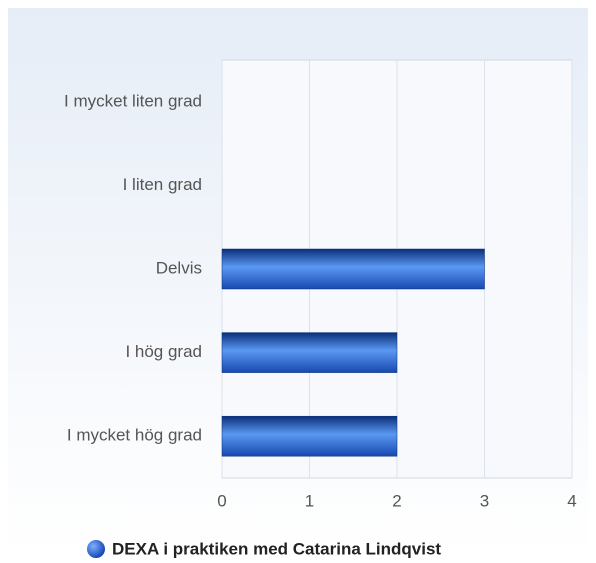 This screenshot has height=563, width=596. What do you see at coordinates (276, 548) in the screenshot?
I see `legend-label: DEXA i praktiken med Catarina Lindqvist` at bounding box center [276, 548].